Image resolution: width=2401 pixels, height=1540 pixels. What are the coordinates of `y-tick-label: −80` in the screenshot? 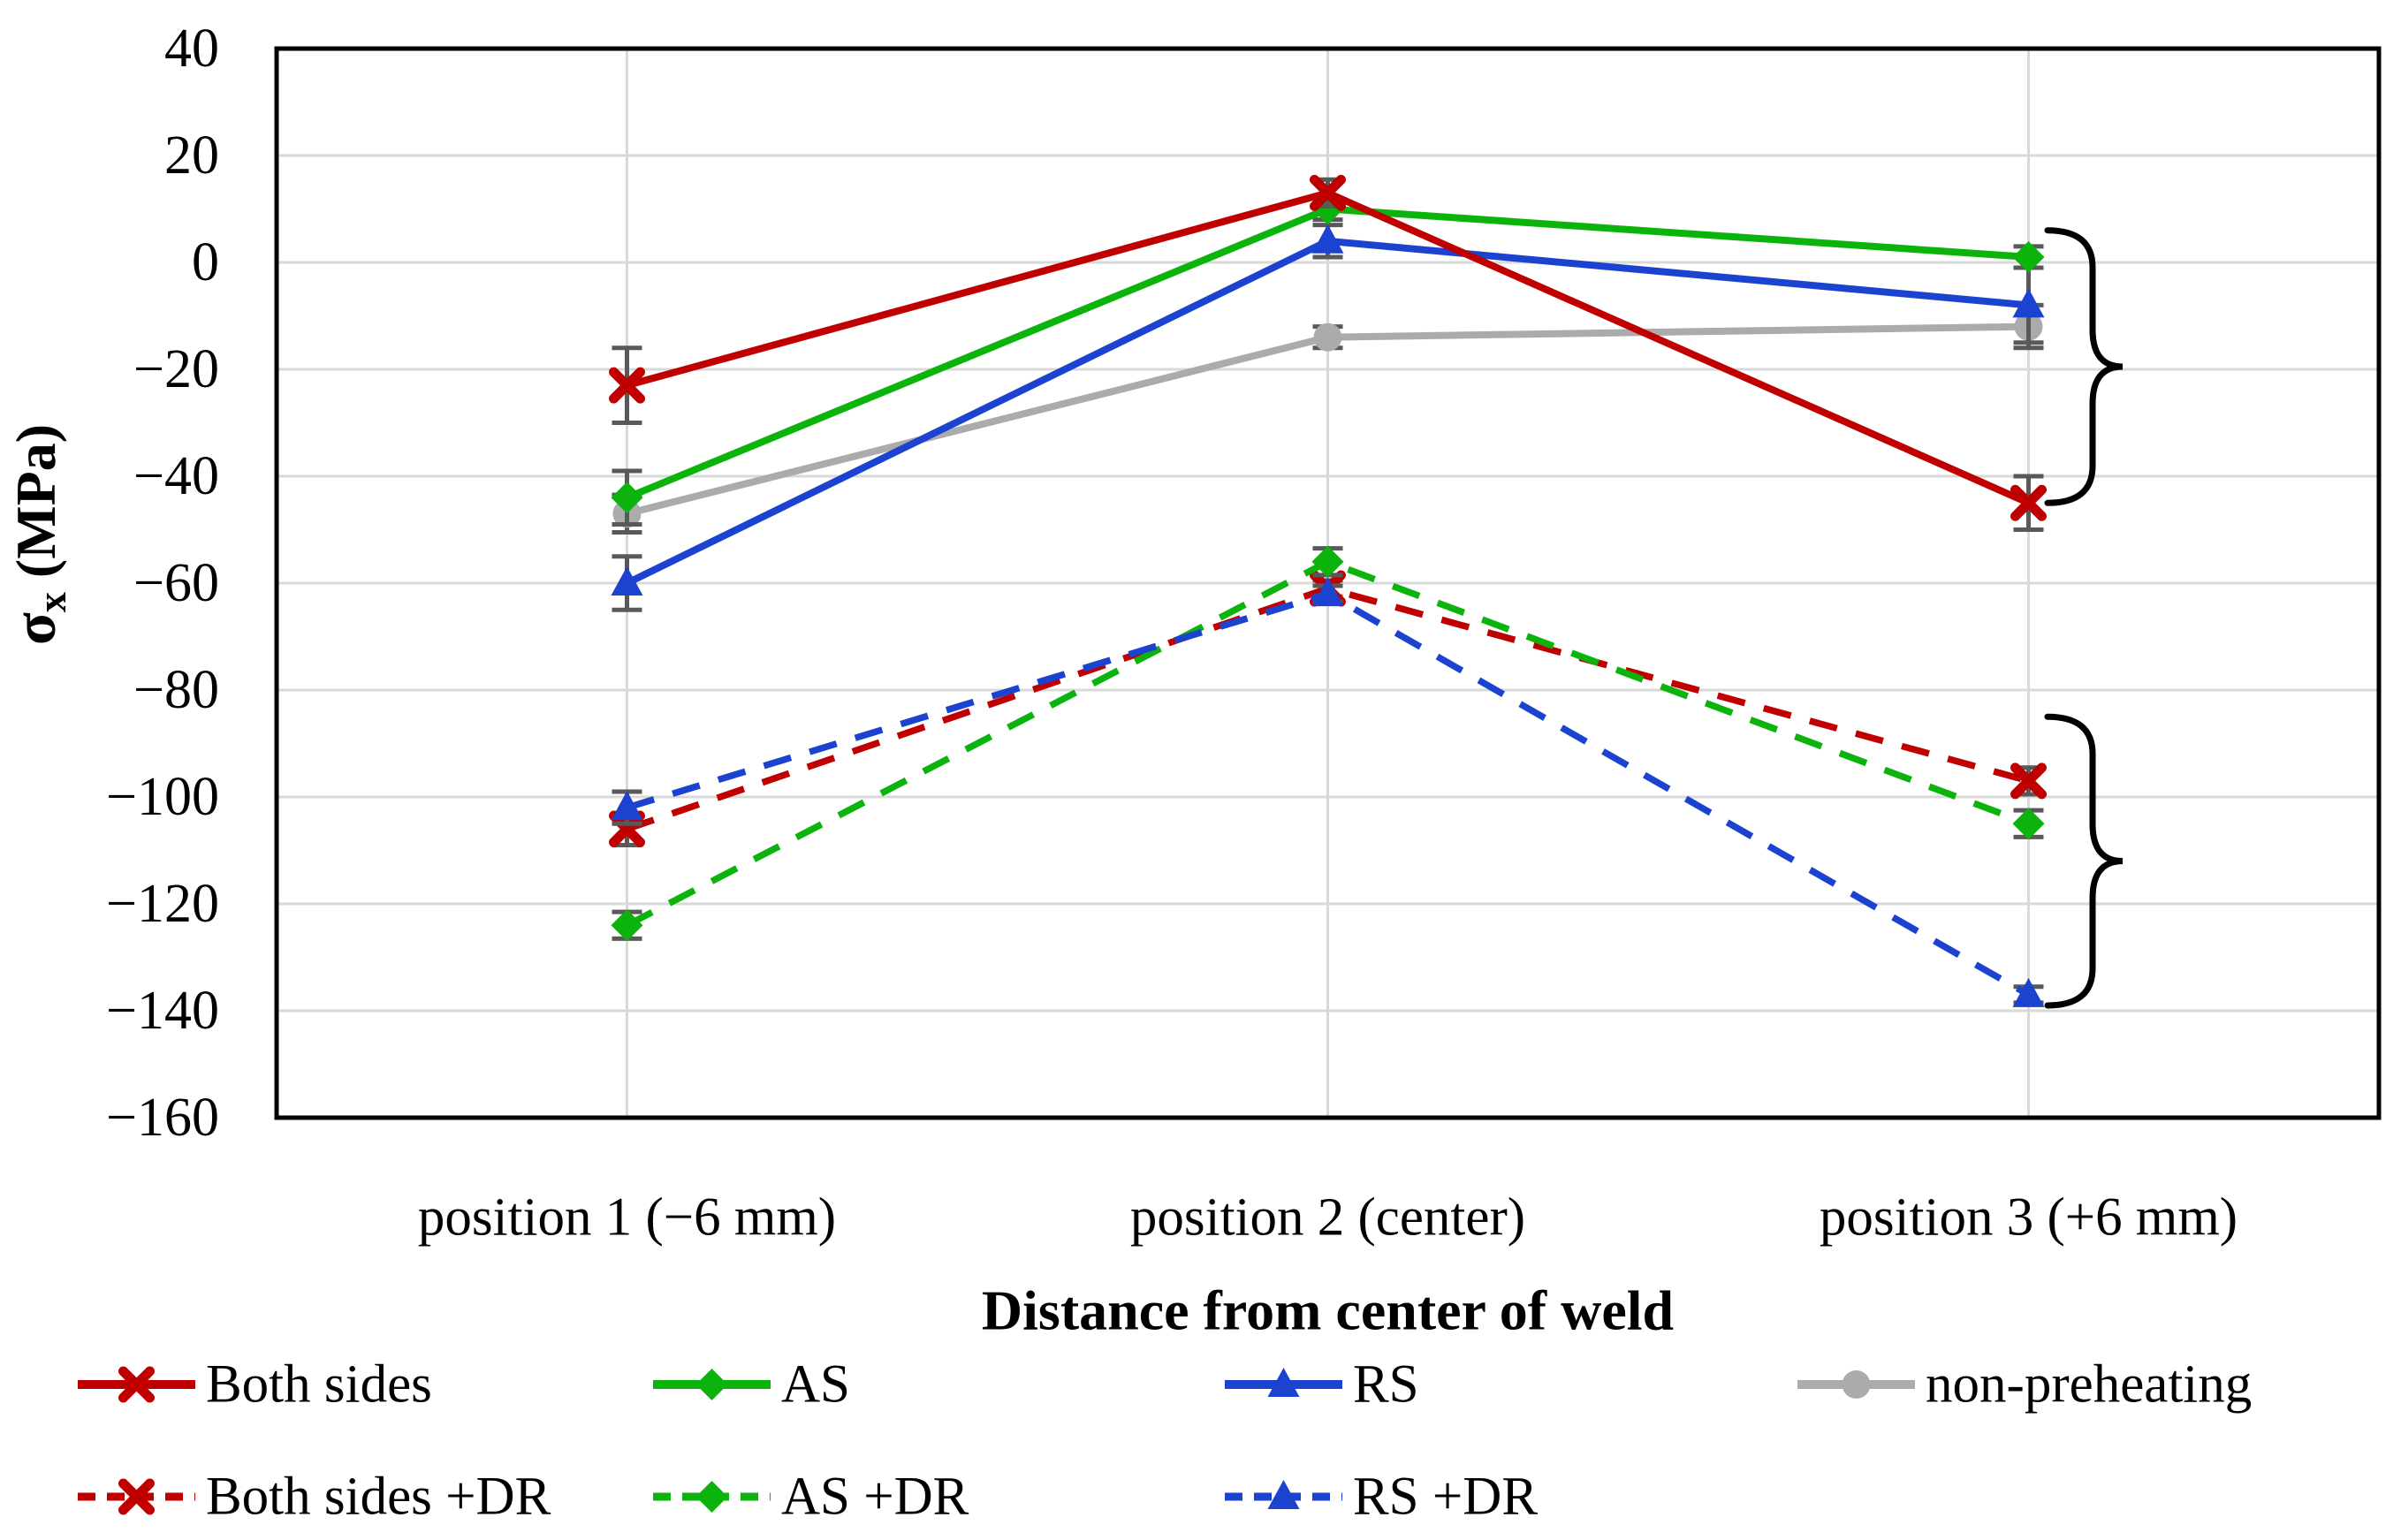 It's located at (176, 690).